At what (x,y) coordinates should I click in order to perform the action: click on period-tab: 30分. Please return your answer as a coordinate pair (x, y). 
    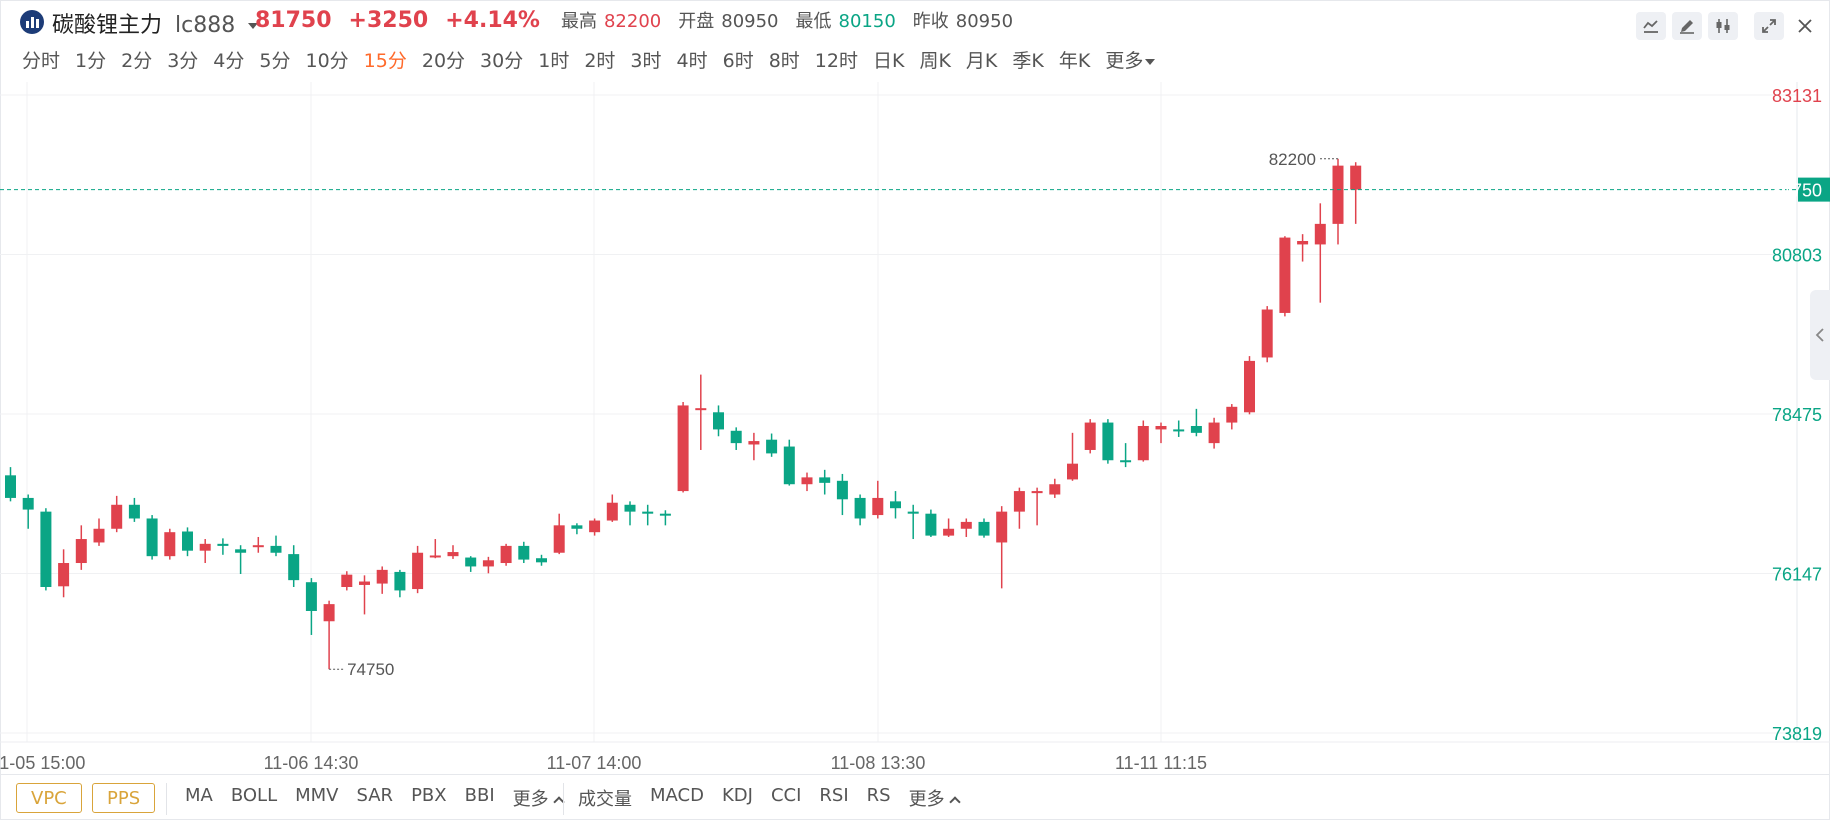
    Looking at the image, I should click on (502, 61).